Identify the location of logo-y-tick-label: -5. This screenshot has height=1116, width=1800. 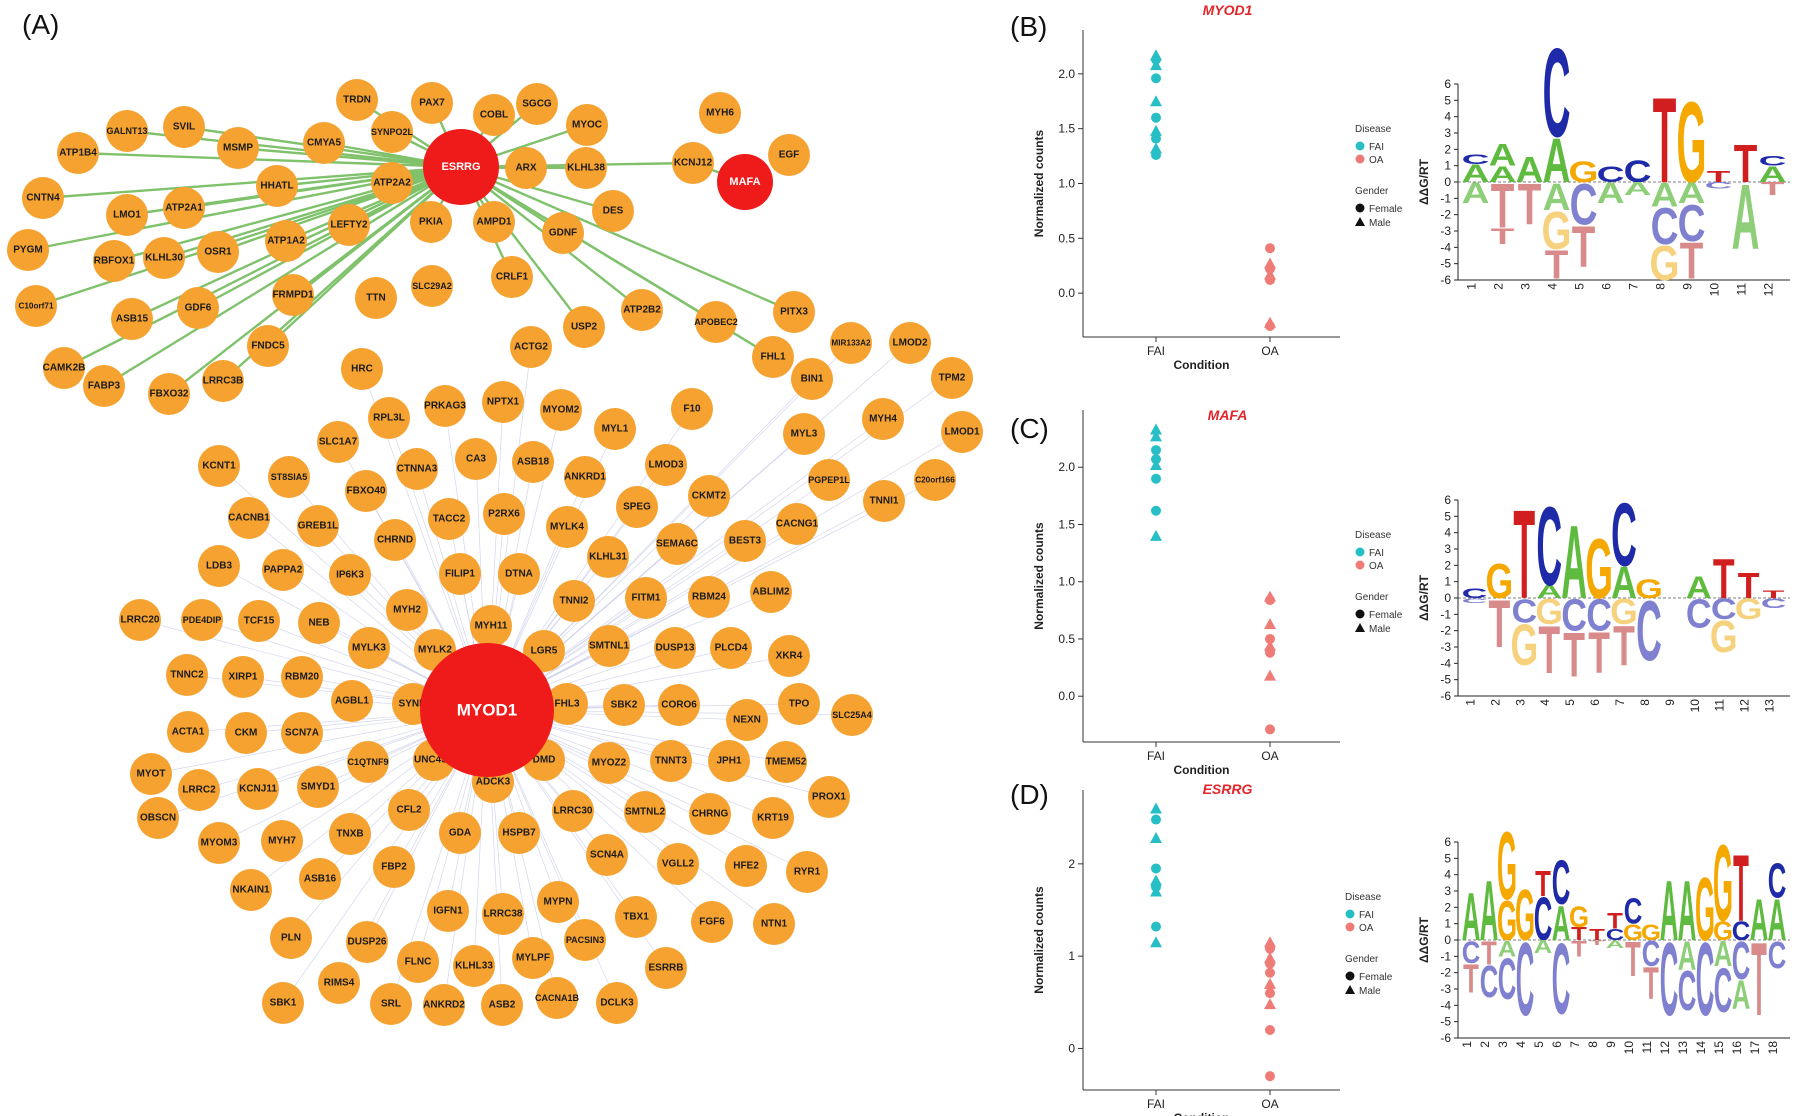
(1445, 1022).